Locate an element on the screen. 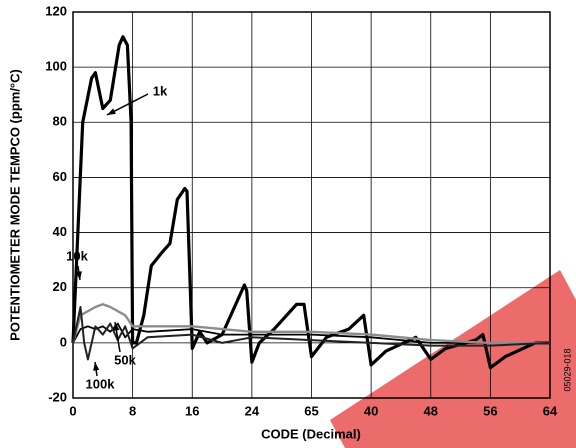 The height and width of the screenshot is (448, 576). y-tick-label: 120 is located at coordinates (56, 10).